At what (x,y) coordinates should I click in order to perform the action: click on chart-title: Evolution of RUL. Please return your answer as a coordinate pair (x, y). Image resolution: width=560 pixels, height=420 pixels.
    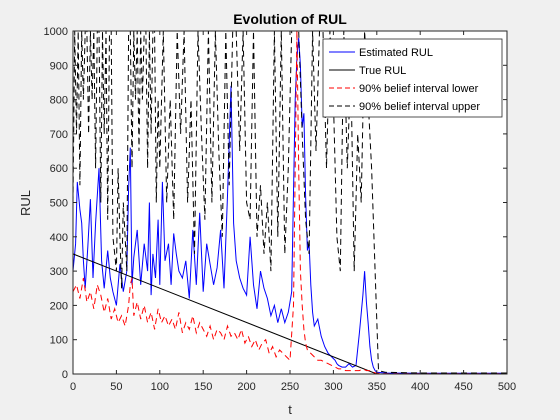
    Looking at the image, I should click on (290, 19).